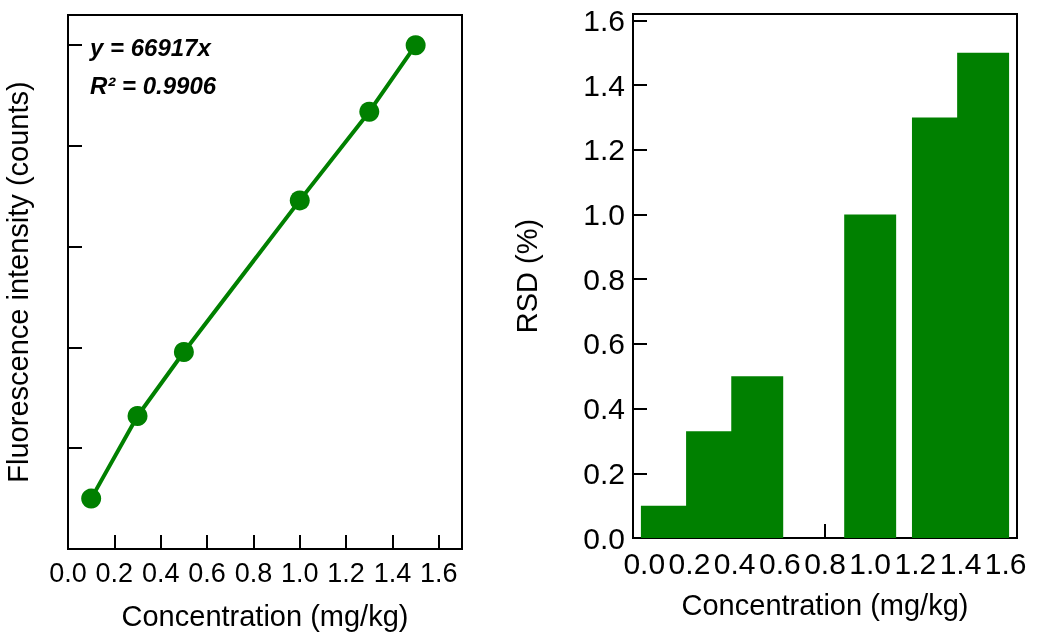 This screenshot has width=1038, height=642. Describe the element at coordinates (604, 538) in the screenshot. I see `y-tick-label: 0.0` at that location.